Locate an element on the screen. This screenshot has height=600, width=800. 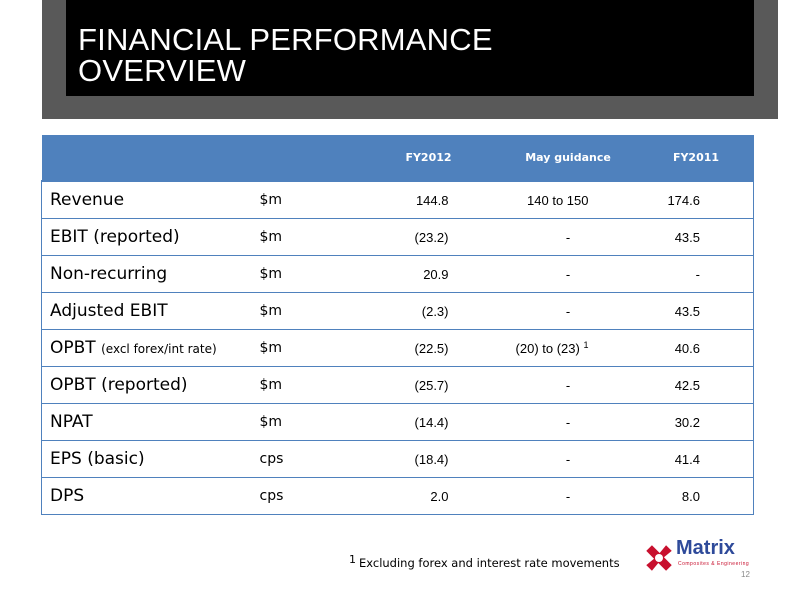
footnote-marker: 1 is located at coordinates (352, 559).